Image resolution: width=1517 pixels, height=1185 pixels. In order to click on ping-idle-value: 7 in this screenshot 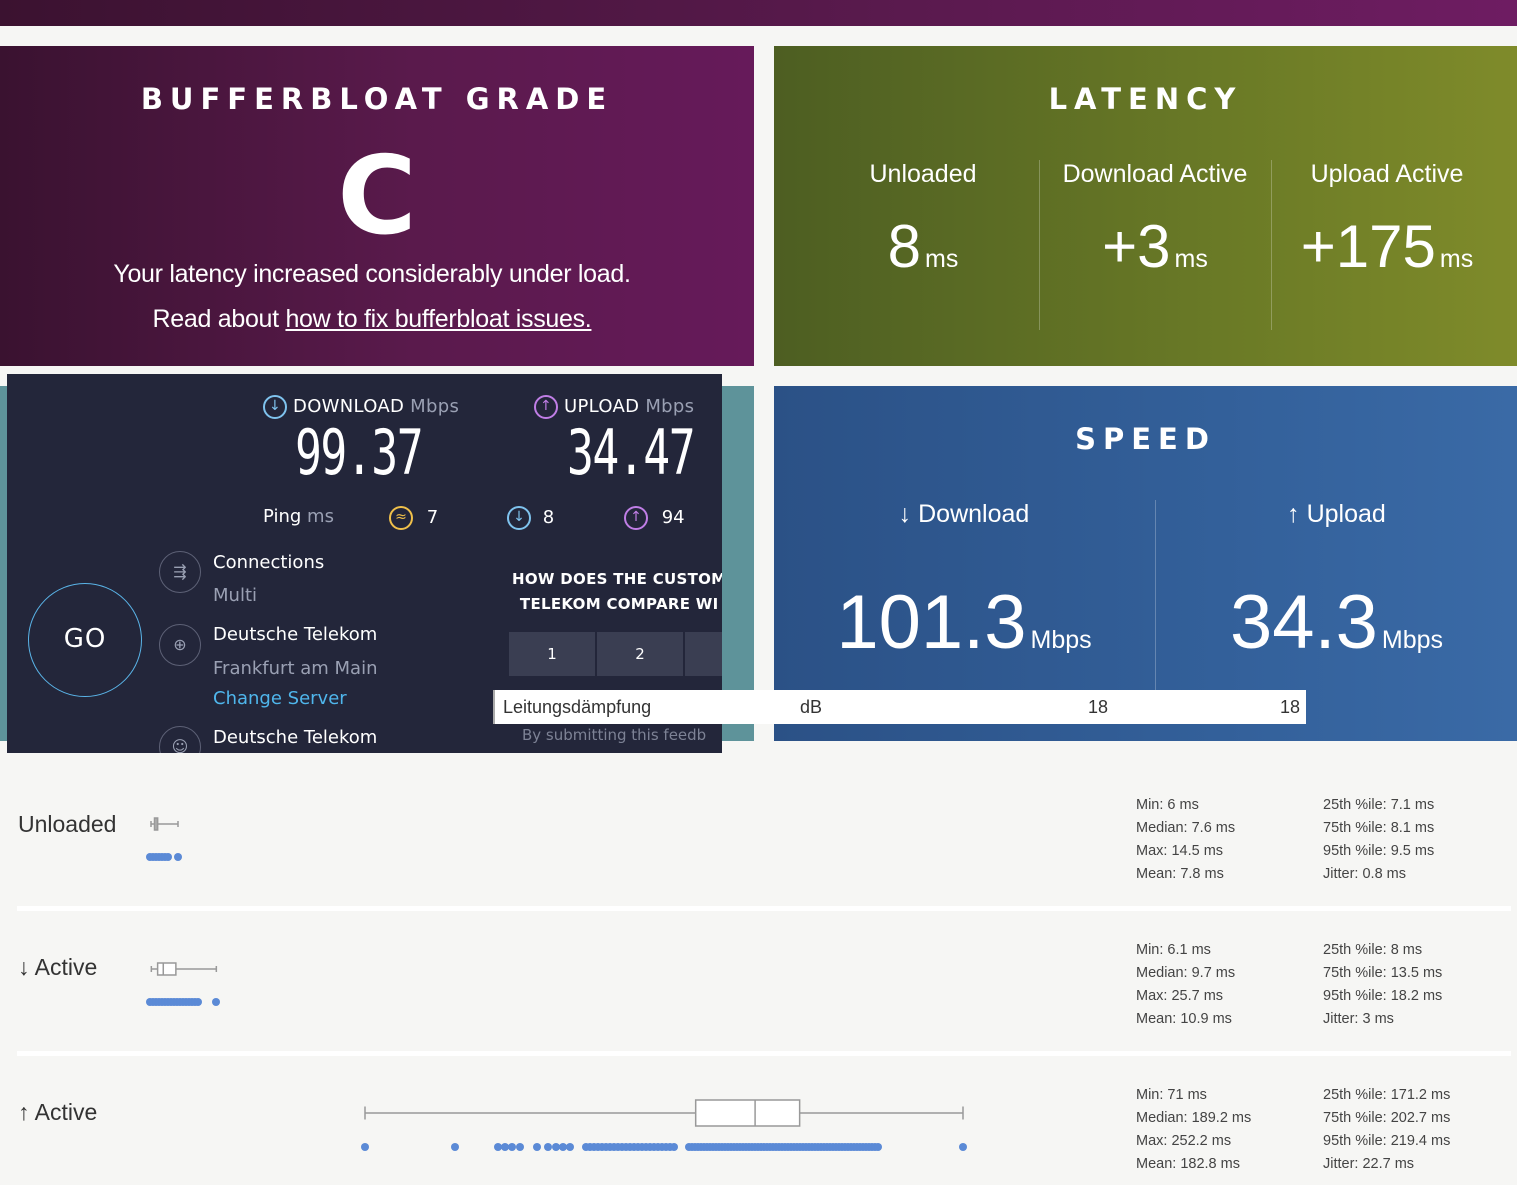, I will do `click(432, 517)`.